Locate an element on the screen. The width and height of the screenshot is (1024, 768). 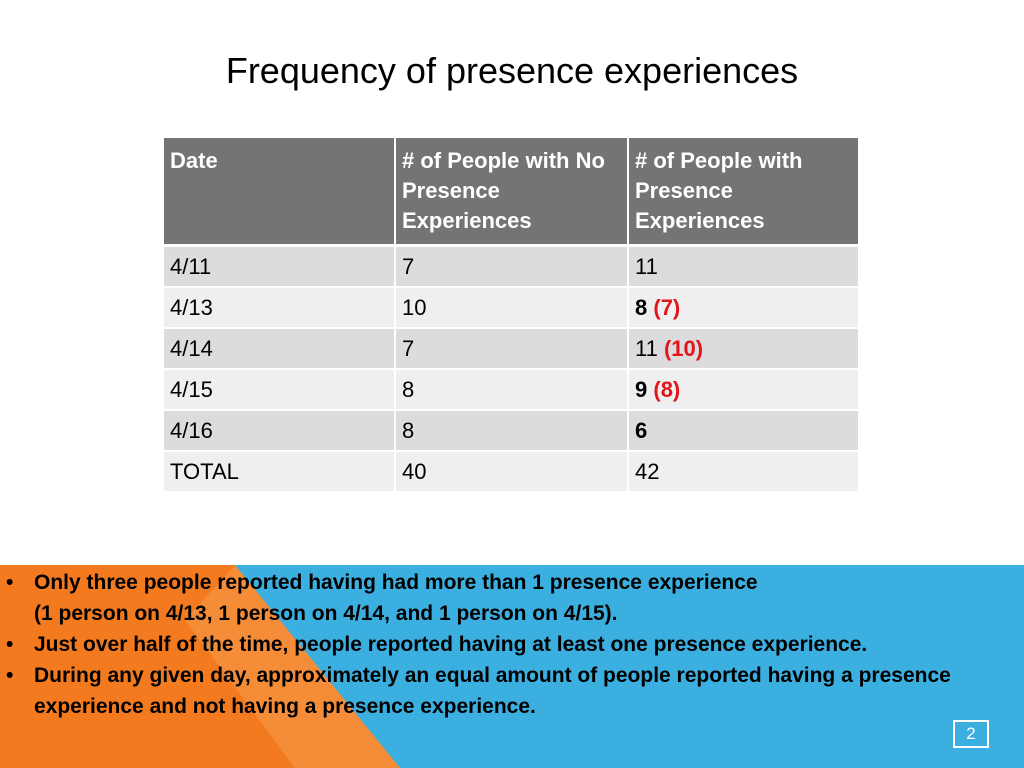
cell-no-presence: 40 is located at coordinates (512, 472).